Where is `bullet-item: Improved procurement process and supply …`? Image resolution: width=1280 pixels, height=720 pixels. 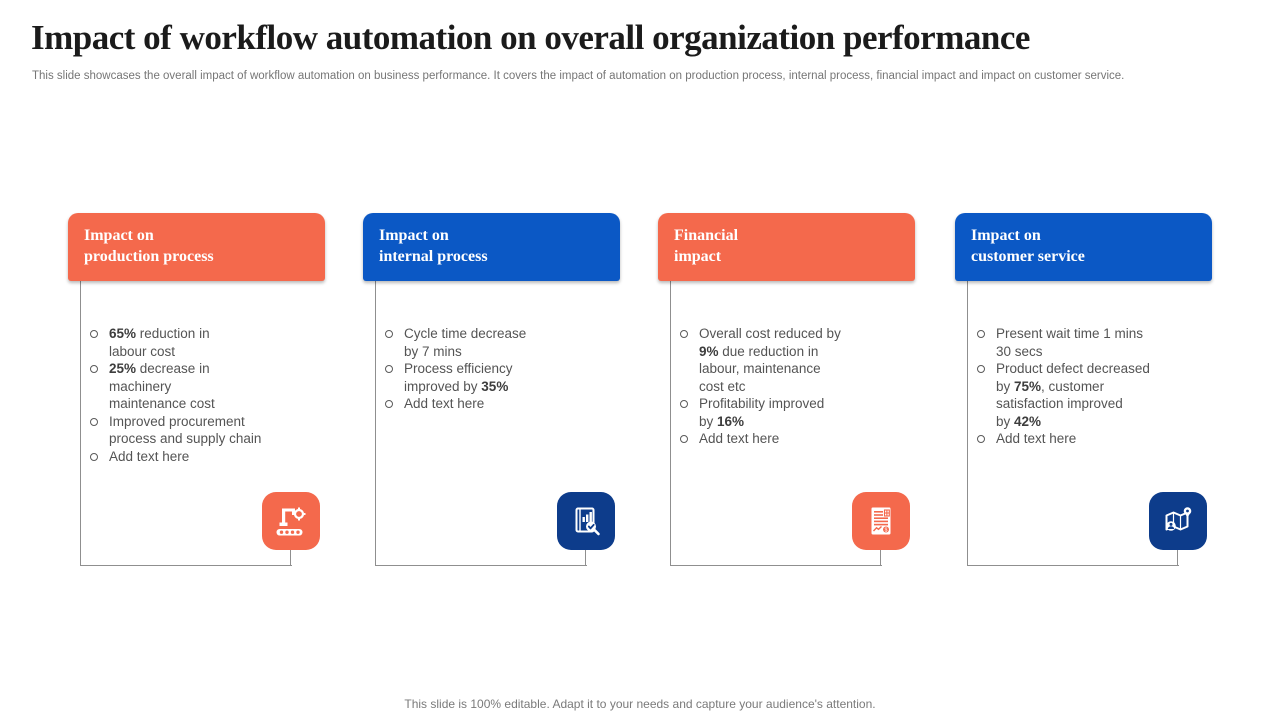
bullet-item: Improved procurement process and supply … is located at coordinates (196, 430).